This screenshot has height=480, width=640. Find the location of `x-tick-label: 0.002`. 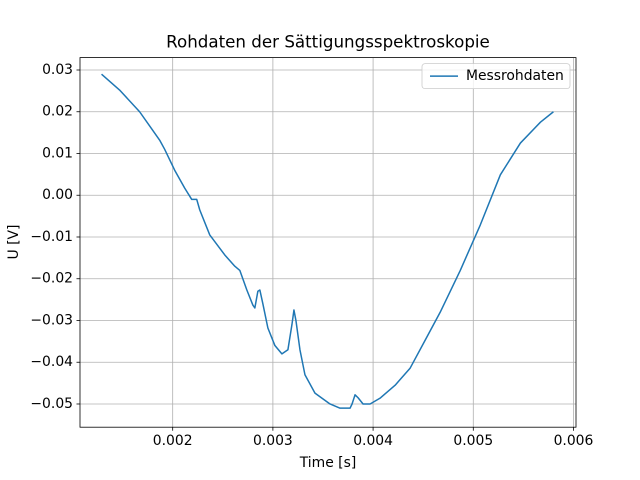

x-tick-label: 0.002 is located at coordinates (173, 441).